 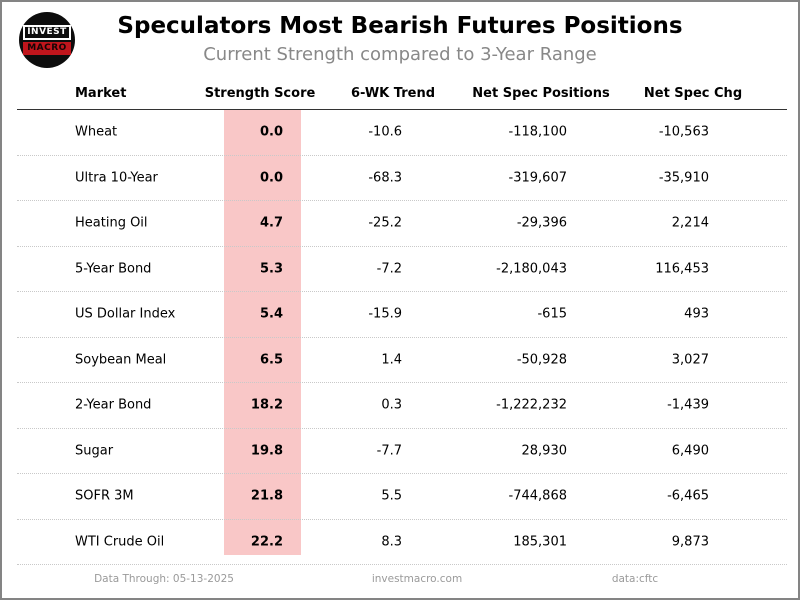 What do you see at coordinates (260, 93) in the screenshot?
I see `column-header-strength-score: Strength Score` at bounding box center [260, 93].